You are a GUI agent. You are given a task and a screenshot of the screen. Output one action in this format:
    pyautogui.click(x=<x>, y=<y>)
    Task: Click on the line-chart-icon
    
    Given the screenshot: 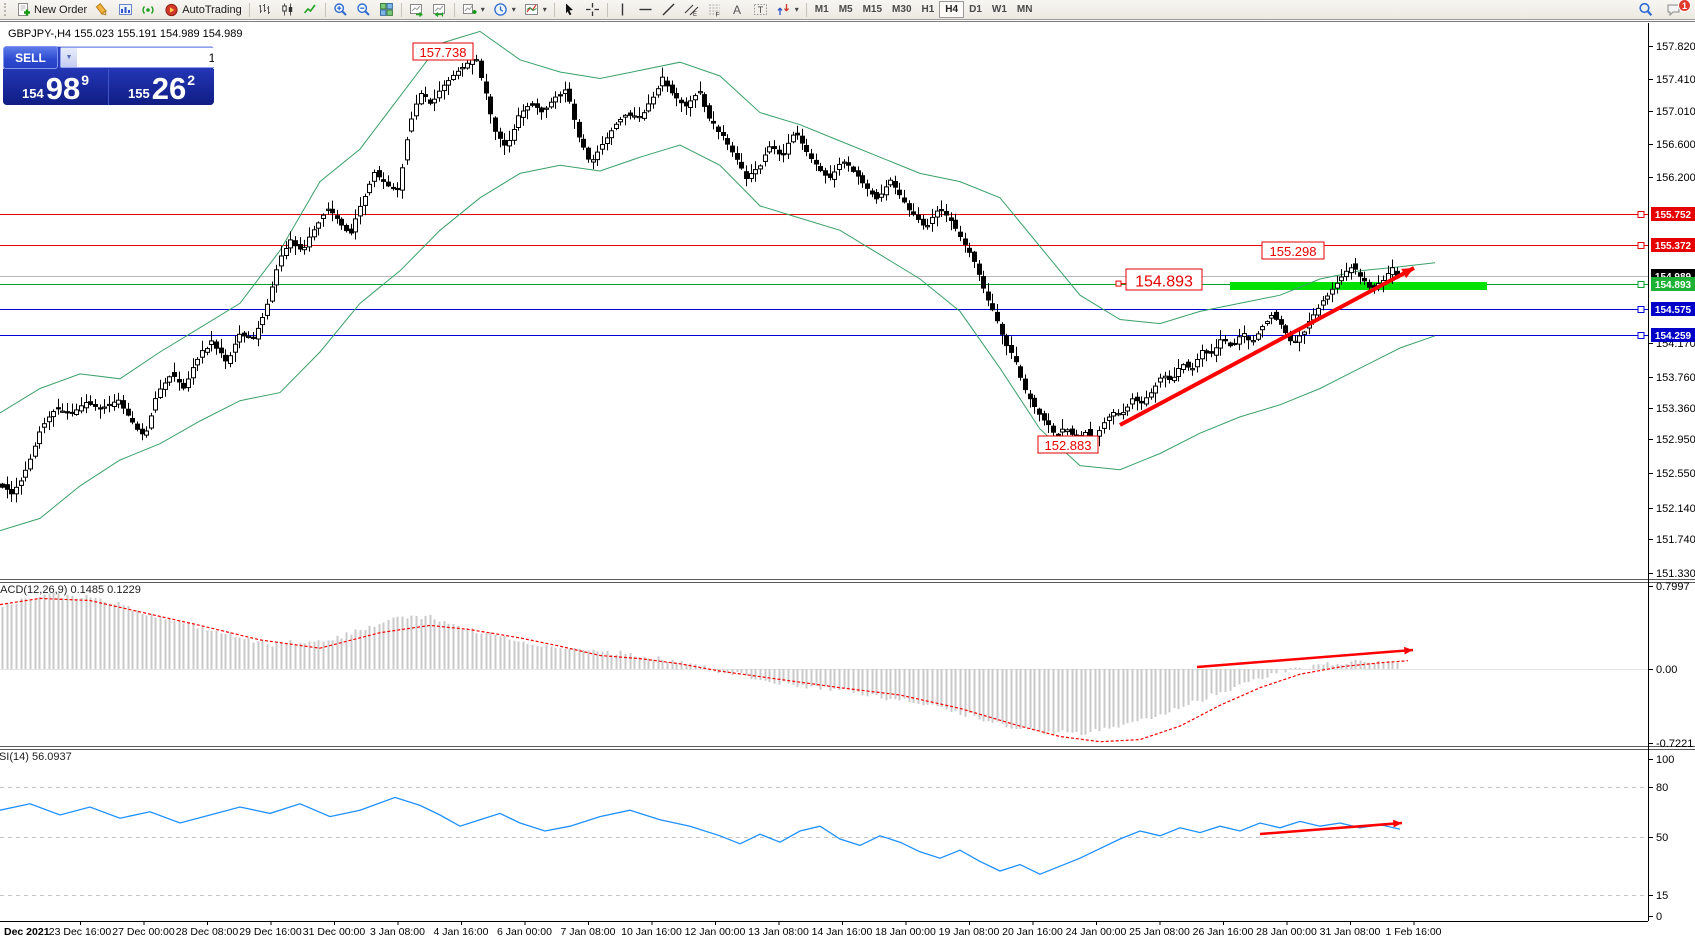 What is the action you would take?
    pyautogui.click(x=310, y=9)
    